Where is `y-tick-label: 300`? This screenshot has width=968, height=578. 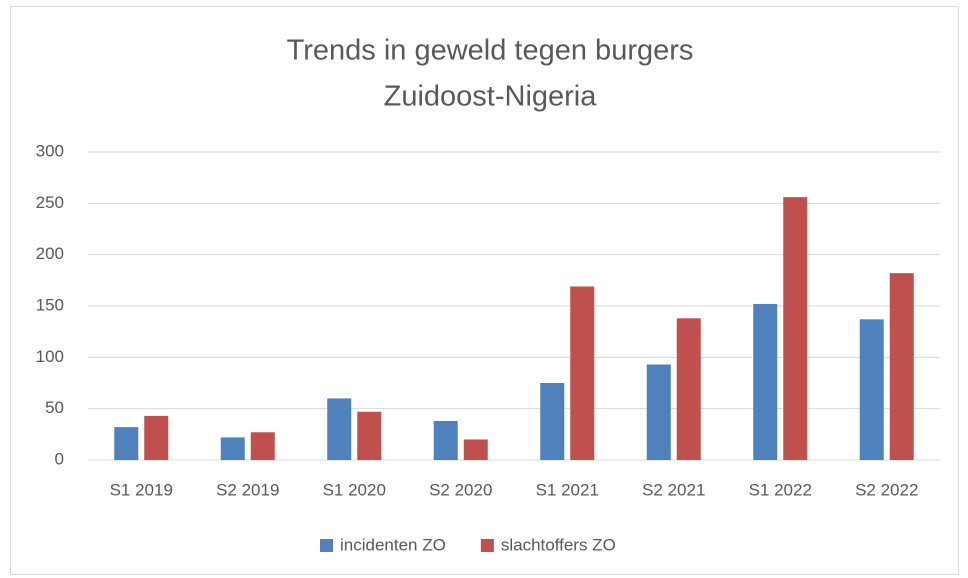
y-tick-label: 300 is located at coordinates (50, 150).